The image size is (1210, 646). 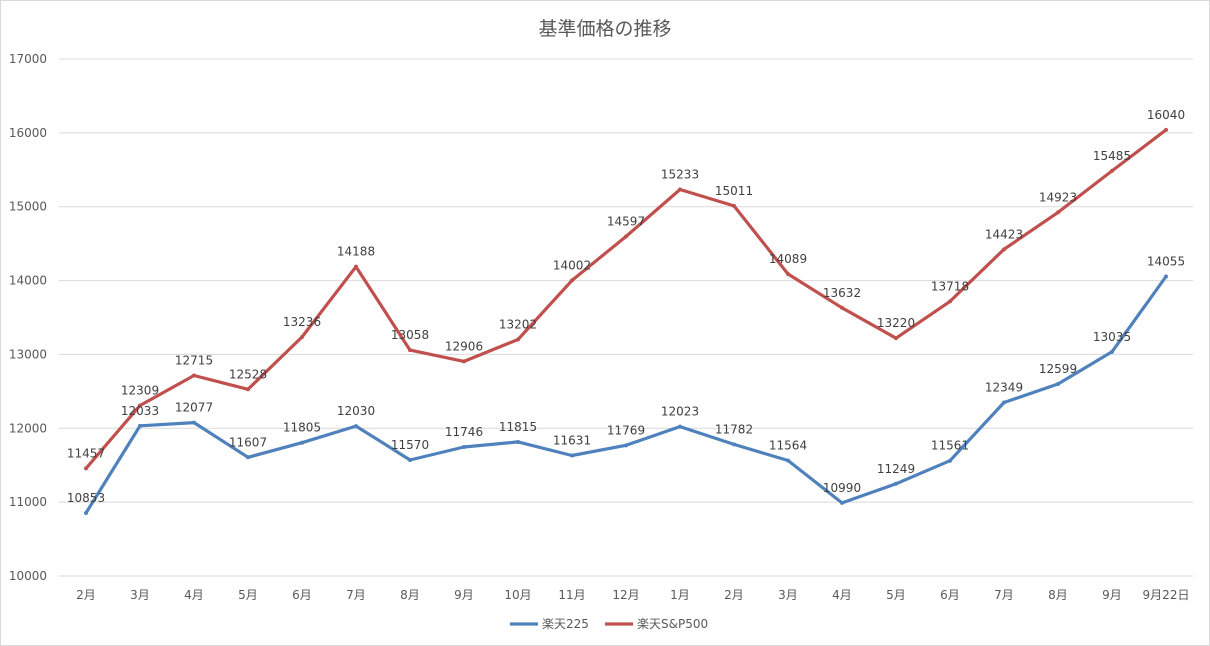 I want to click on data-label: 11746, so click(x=464, y=432).